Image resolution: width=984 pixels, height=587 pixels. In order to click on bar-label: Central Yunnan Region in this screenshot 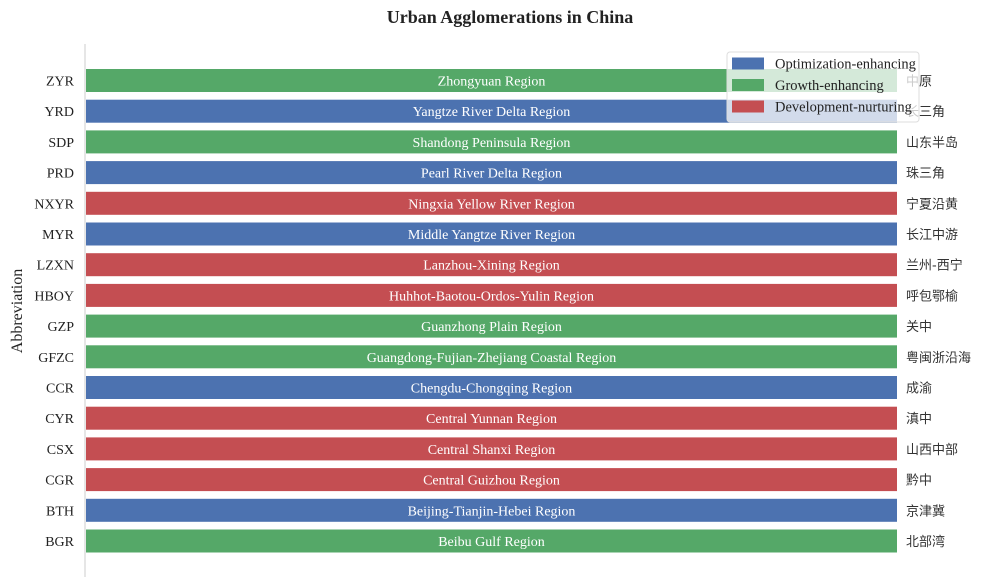, I will do `click(491, 419)`.